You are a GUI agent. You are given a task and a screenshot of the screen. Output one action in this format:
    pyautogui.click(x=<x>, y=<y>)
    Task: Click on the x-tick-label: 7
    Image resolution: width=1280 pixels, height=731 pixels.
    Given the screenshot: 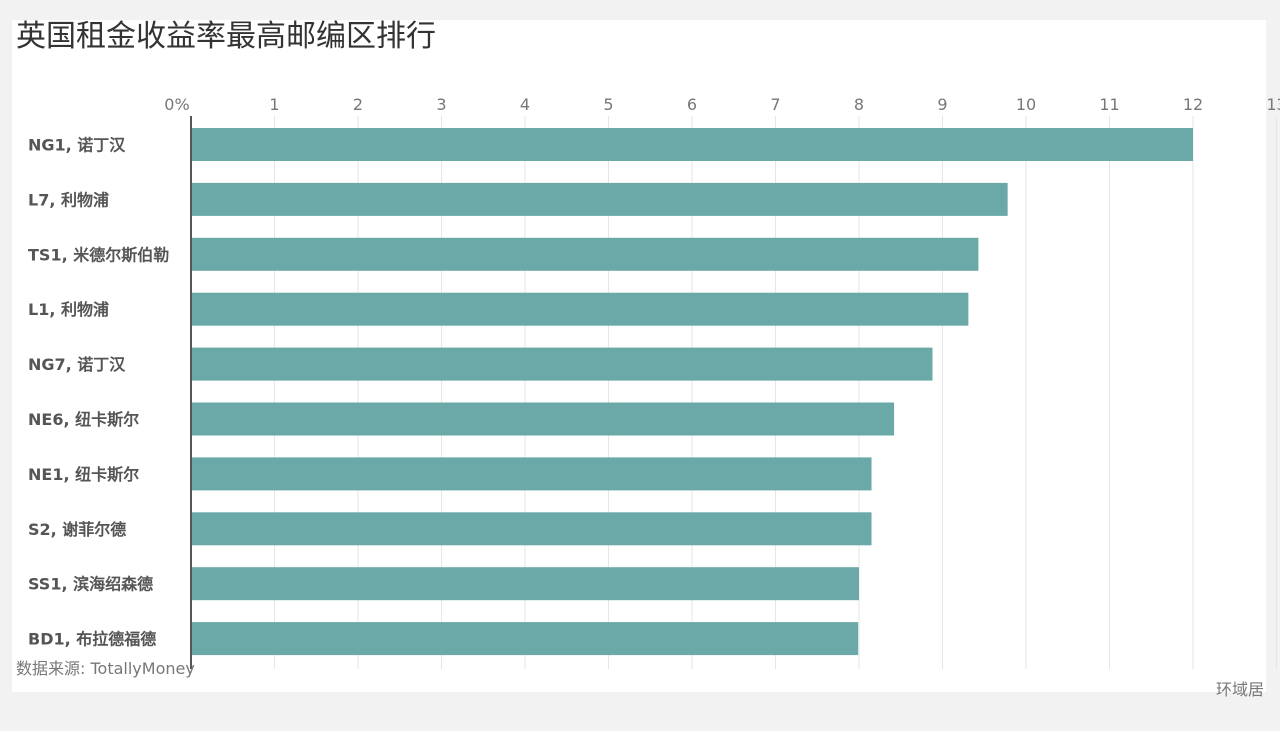 What is the action you would take?
    pyautogui.click(x=775, y=104)
    